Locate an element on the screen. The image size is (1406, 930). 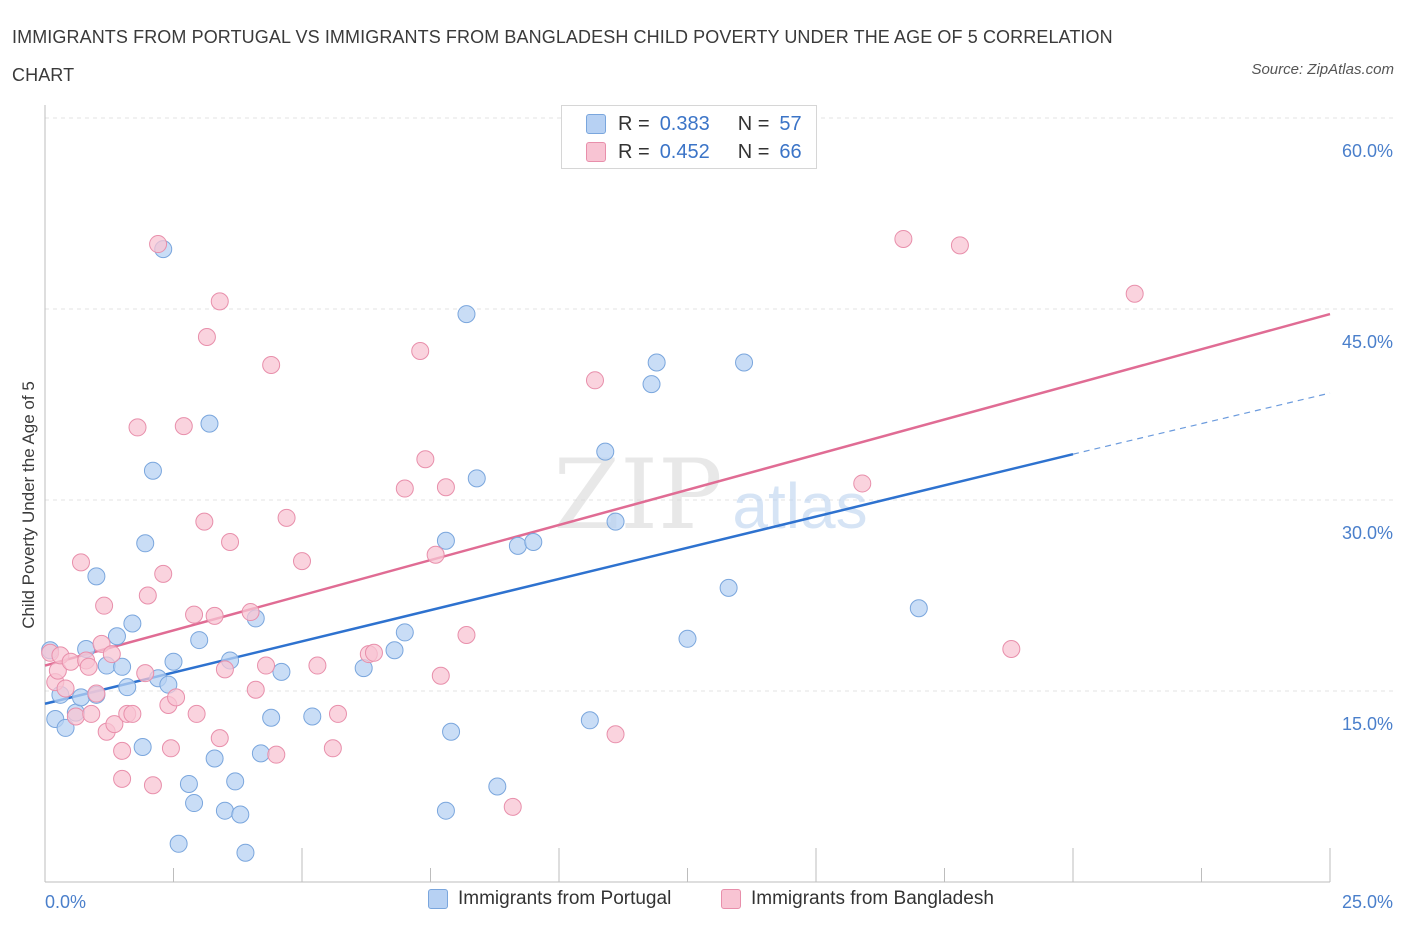
series-swatch-portugal is located at coordinates (438, 899).